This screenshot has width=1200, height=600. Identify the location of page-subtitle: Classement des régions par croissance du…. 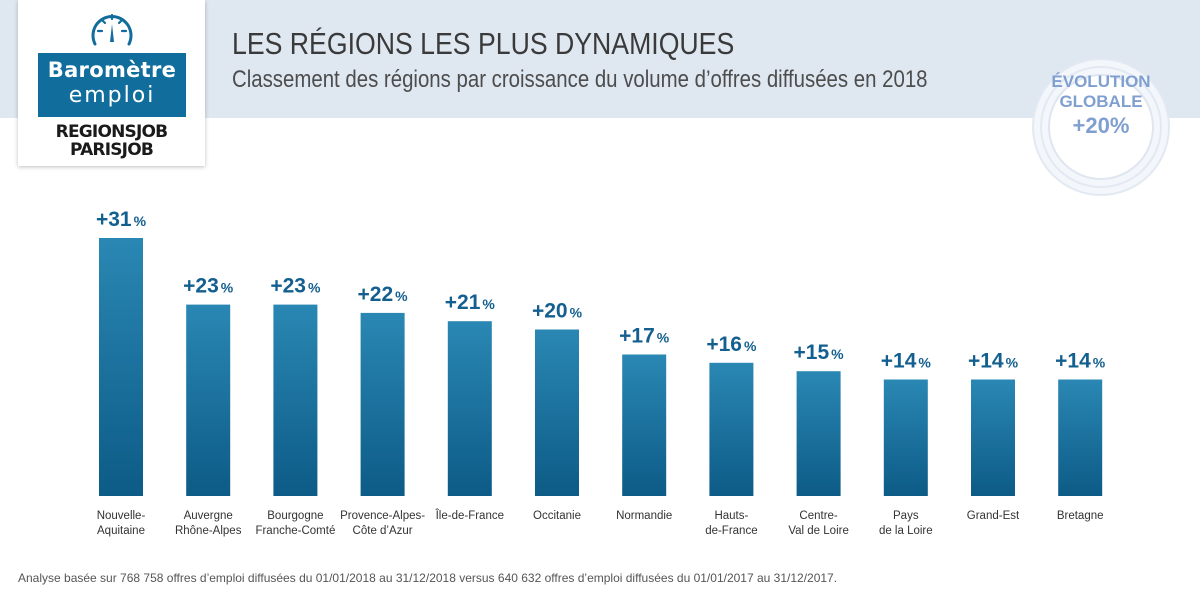
(580, 79).